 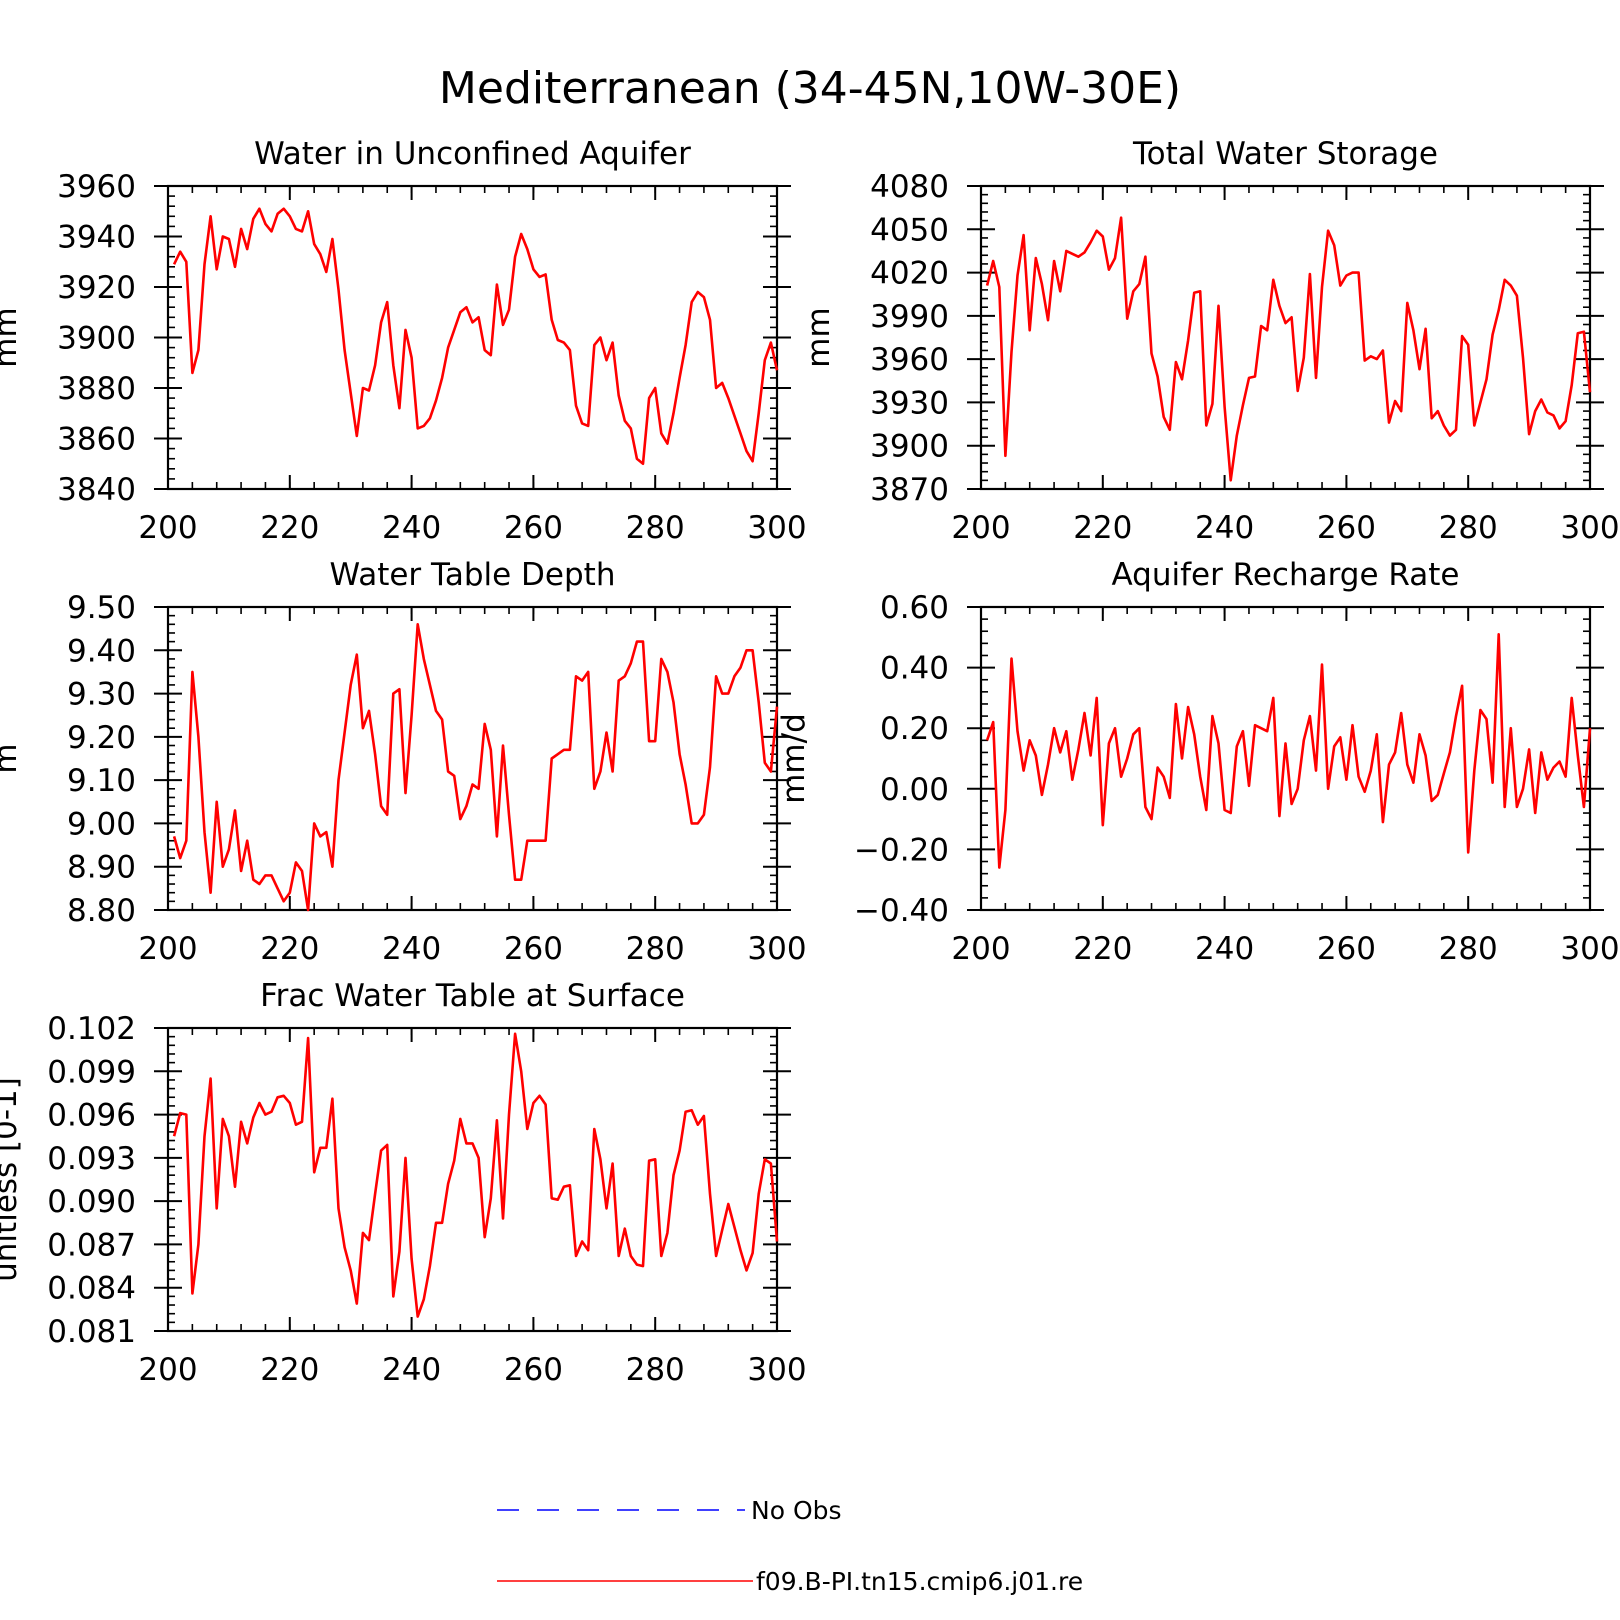 I want to click on y-tick-label: 9.20, so click(x=101, y=738).